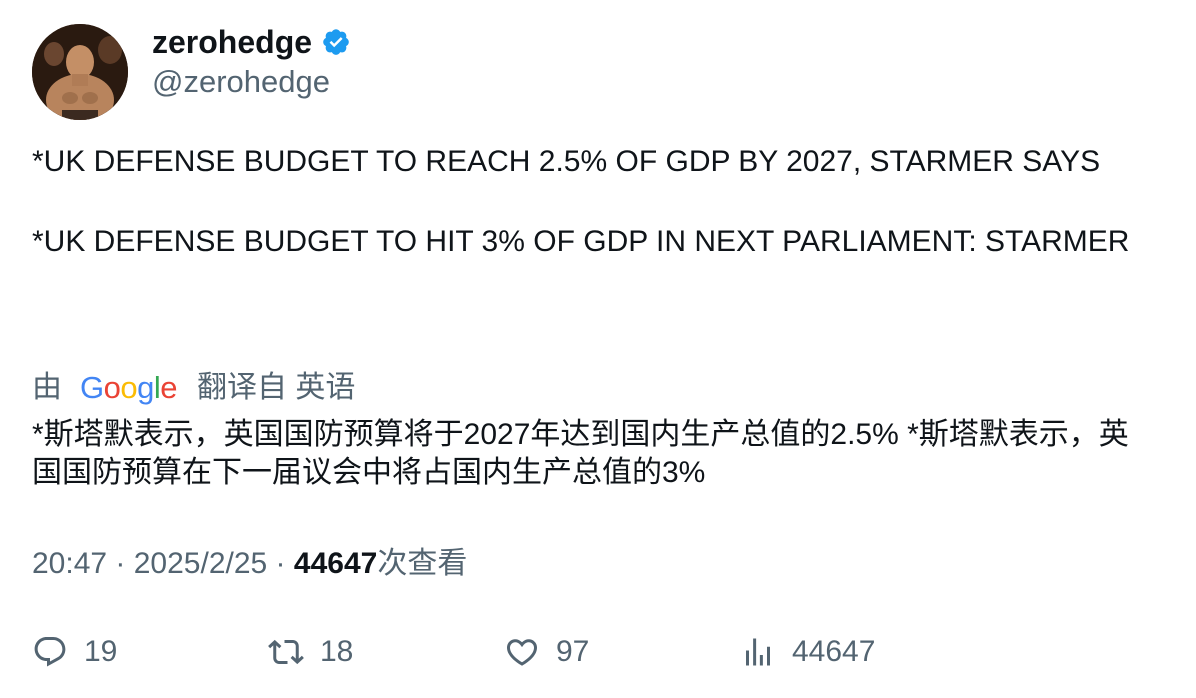  I want to click on reply-count: 19, so click(101, 651).